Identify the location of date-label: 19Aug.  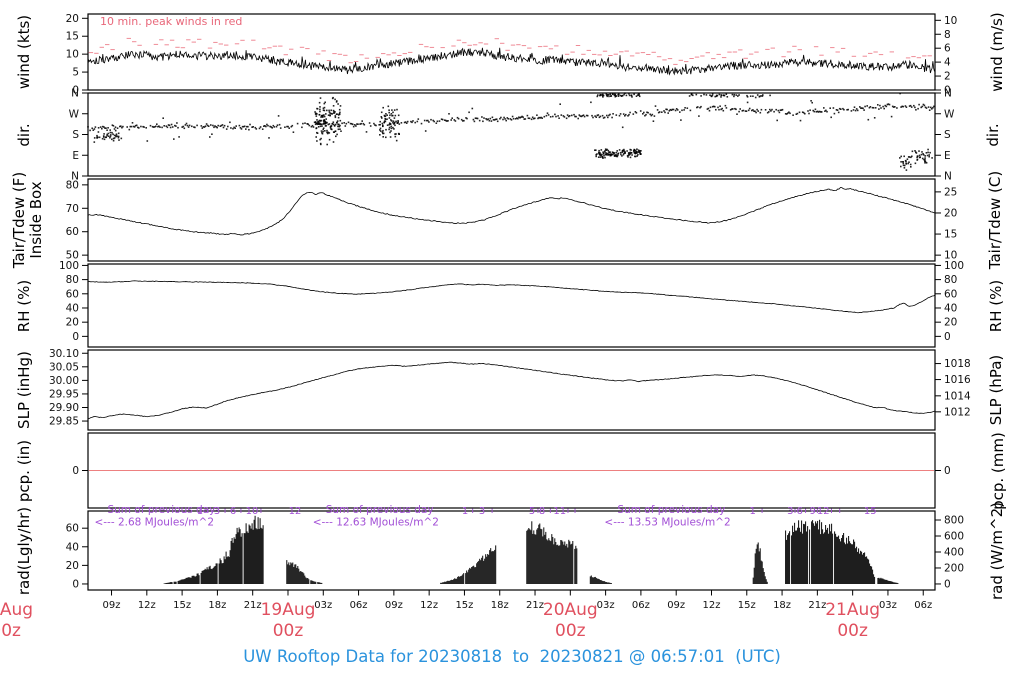
(288, 610).